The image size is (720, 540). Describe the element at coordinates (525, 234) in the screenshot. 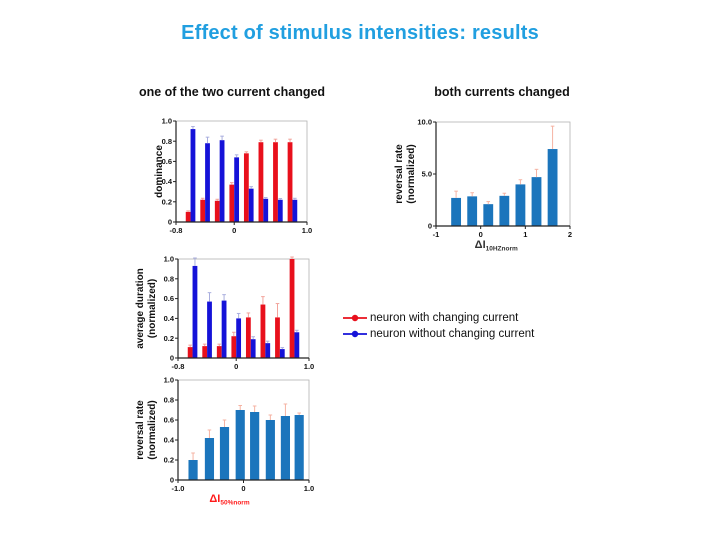

I see `x-tick-label: 1` at that location.